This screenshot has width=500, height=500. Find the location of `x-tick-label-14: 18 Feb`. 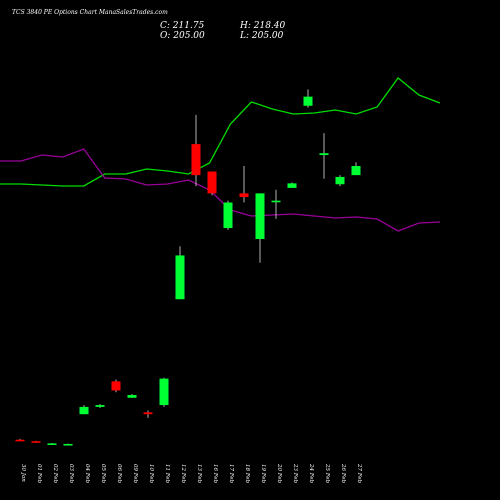

x-tick-label-14: 18 Feb is located at coordinates (247, 474).